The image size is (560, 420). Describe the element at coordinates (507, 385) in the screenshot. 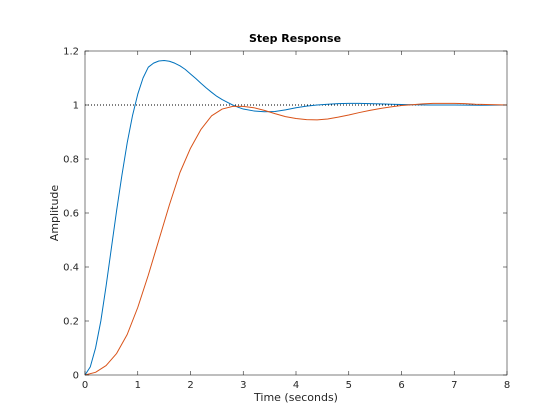

I see `x-tick-label: 8` at that location.